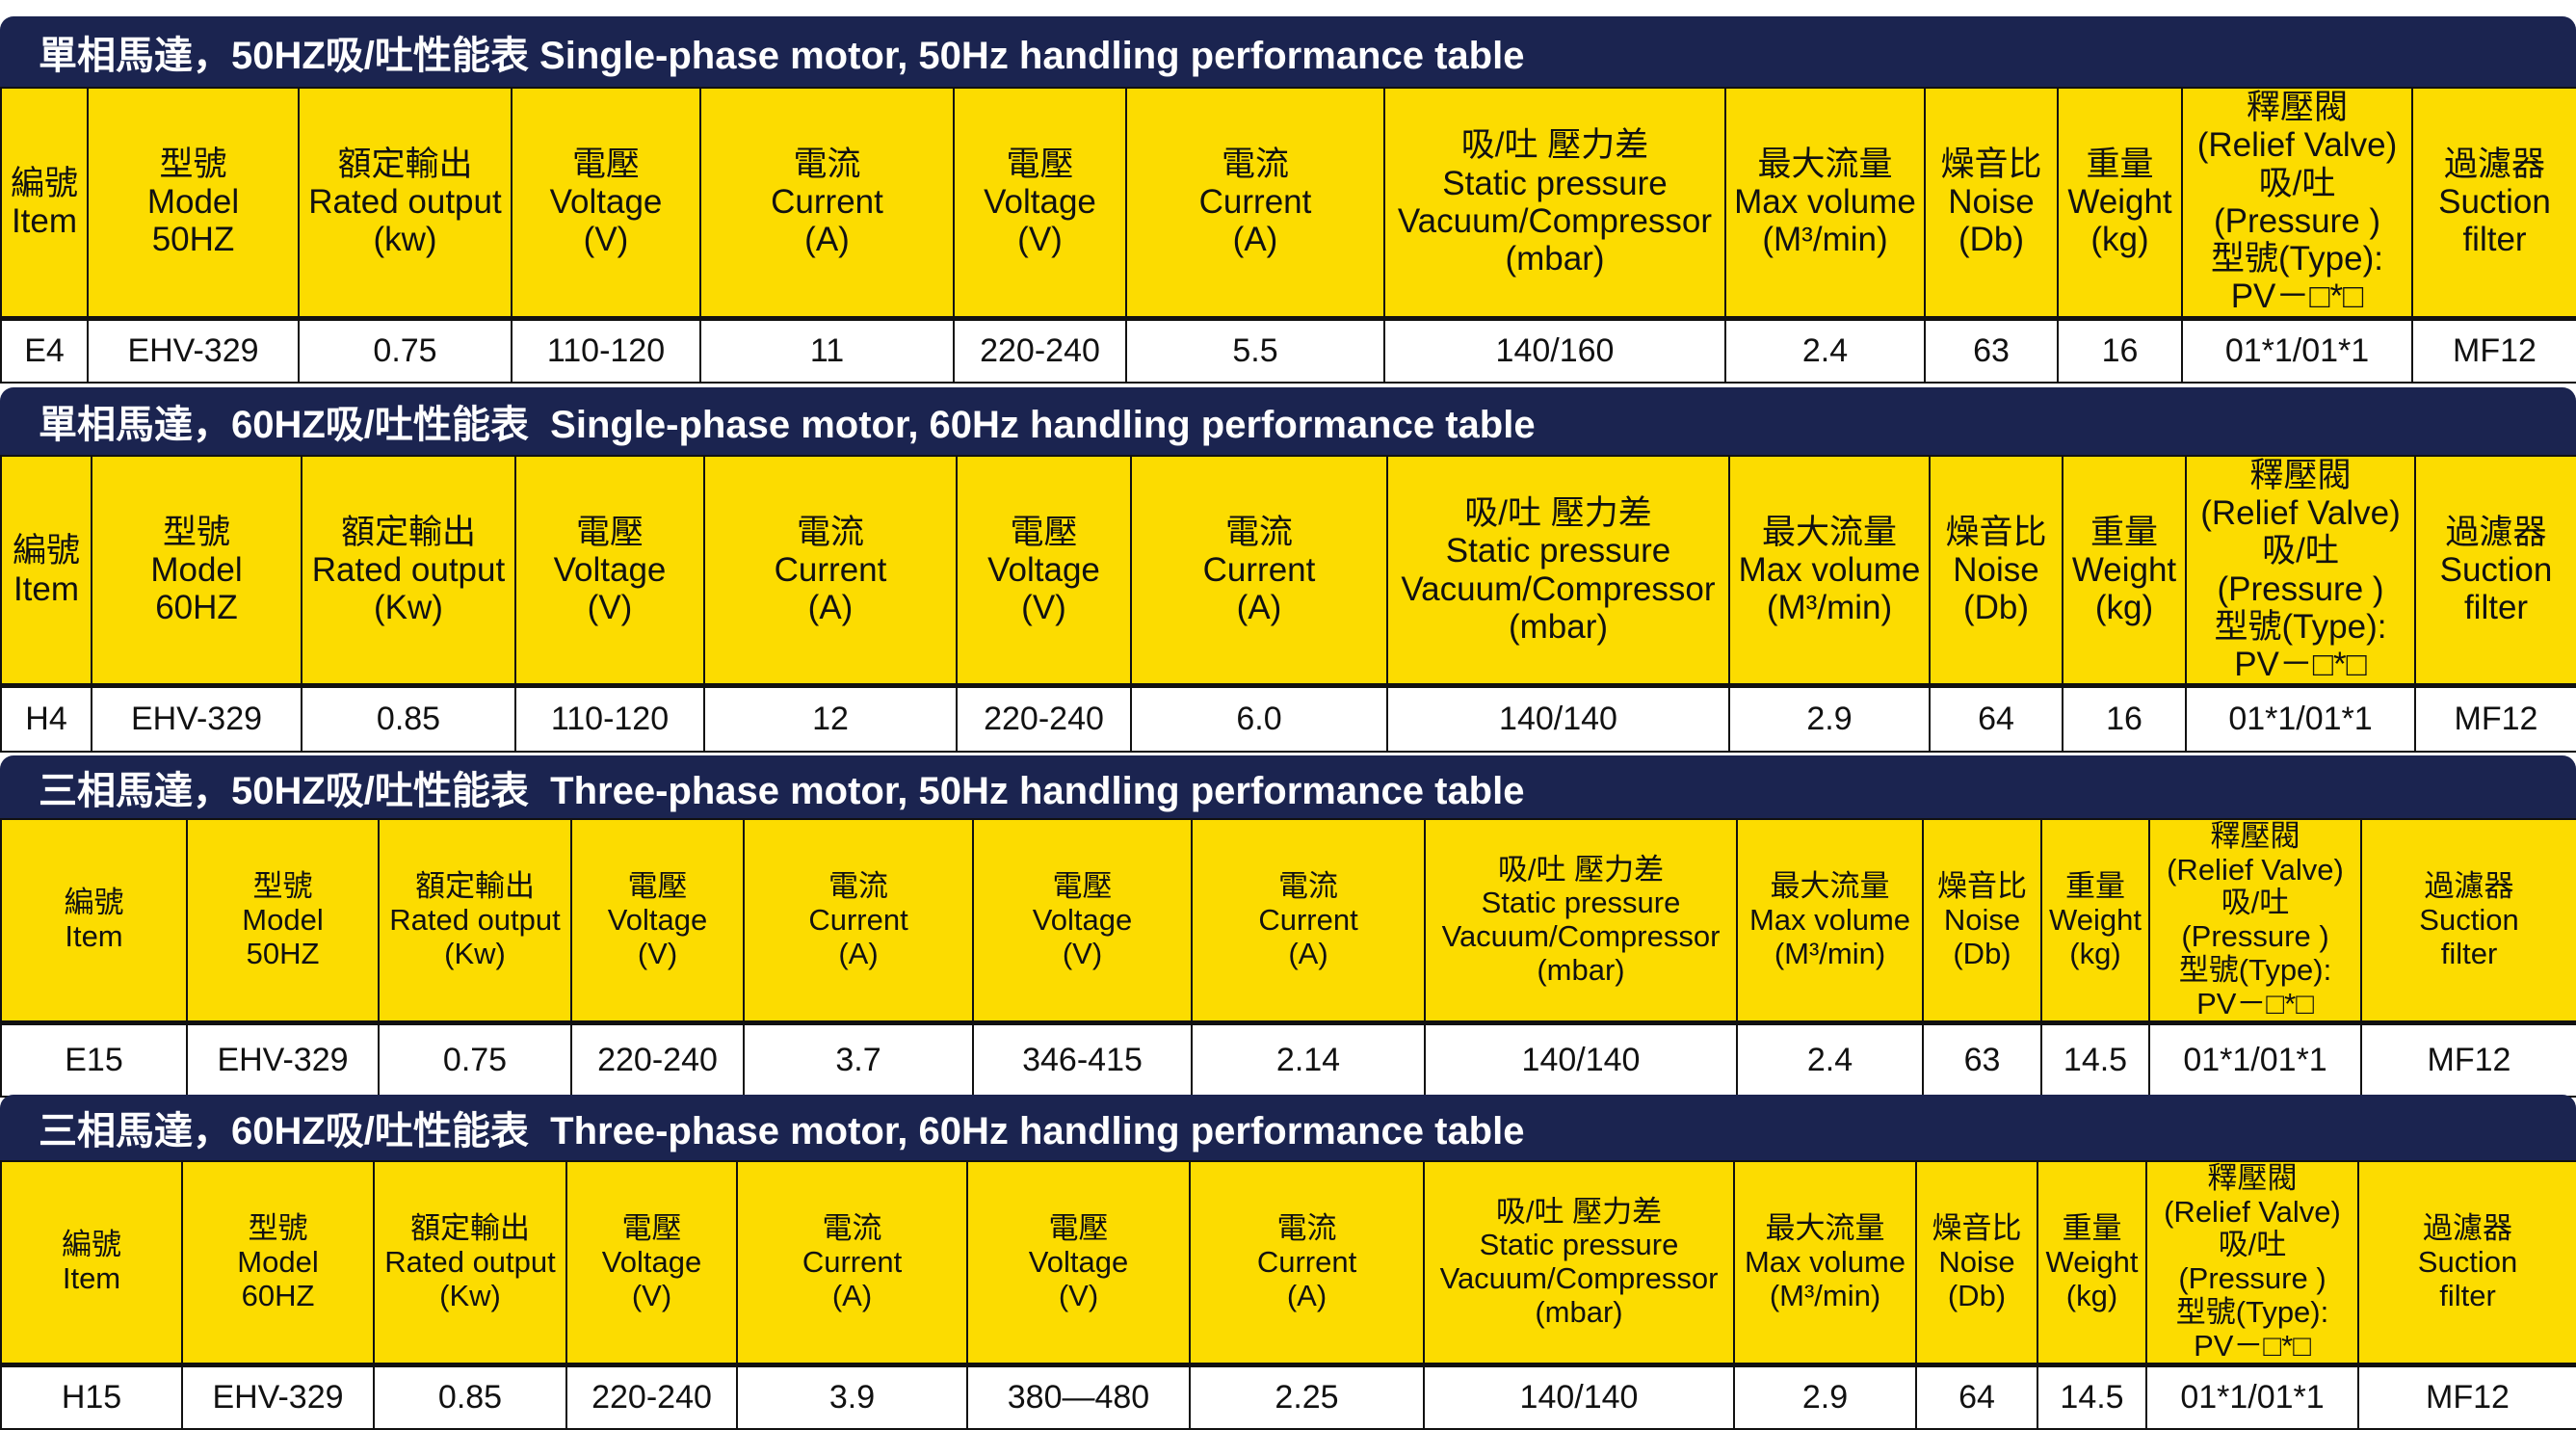  What do you see at coordinates (44, 220) in the screenshot?
I see `header-line: Item` at bounding box center [44, 220].